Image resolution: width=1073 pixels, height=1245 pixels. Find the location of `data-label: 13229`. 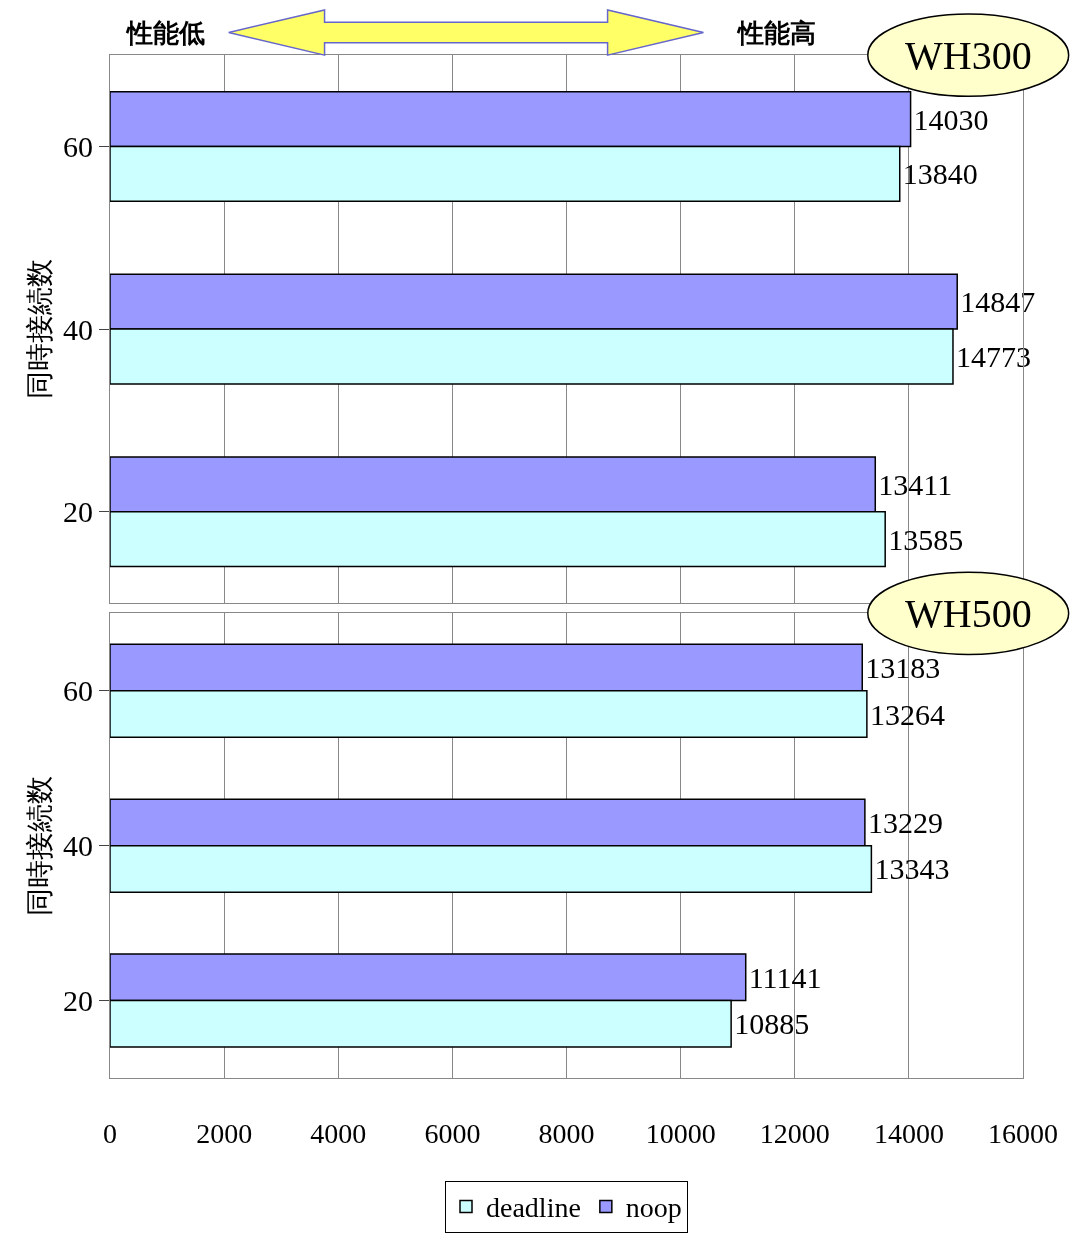

data-label: 13229 is located at coordinates (905, 822).